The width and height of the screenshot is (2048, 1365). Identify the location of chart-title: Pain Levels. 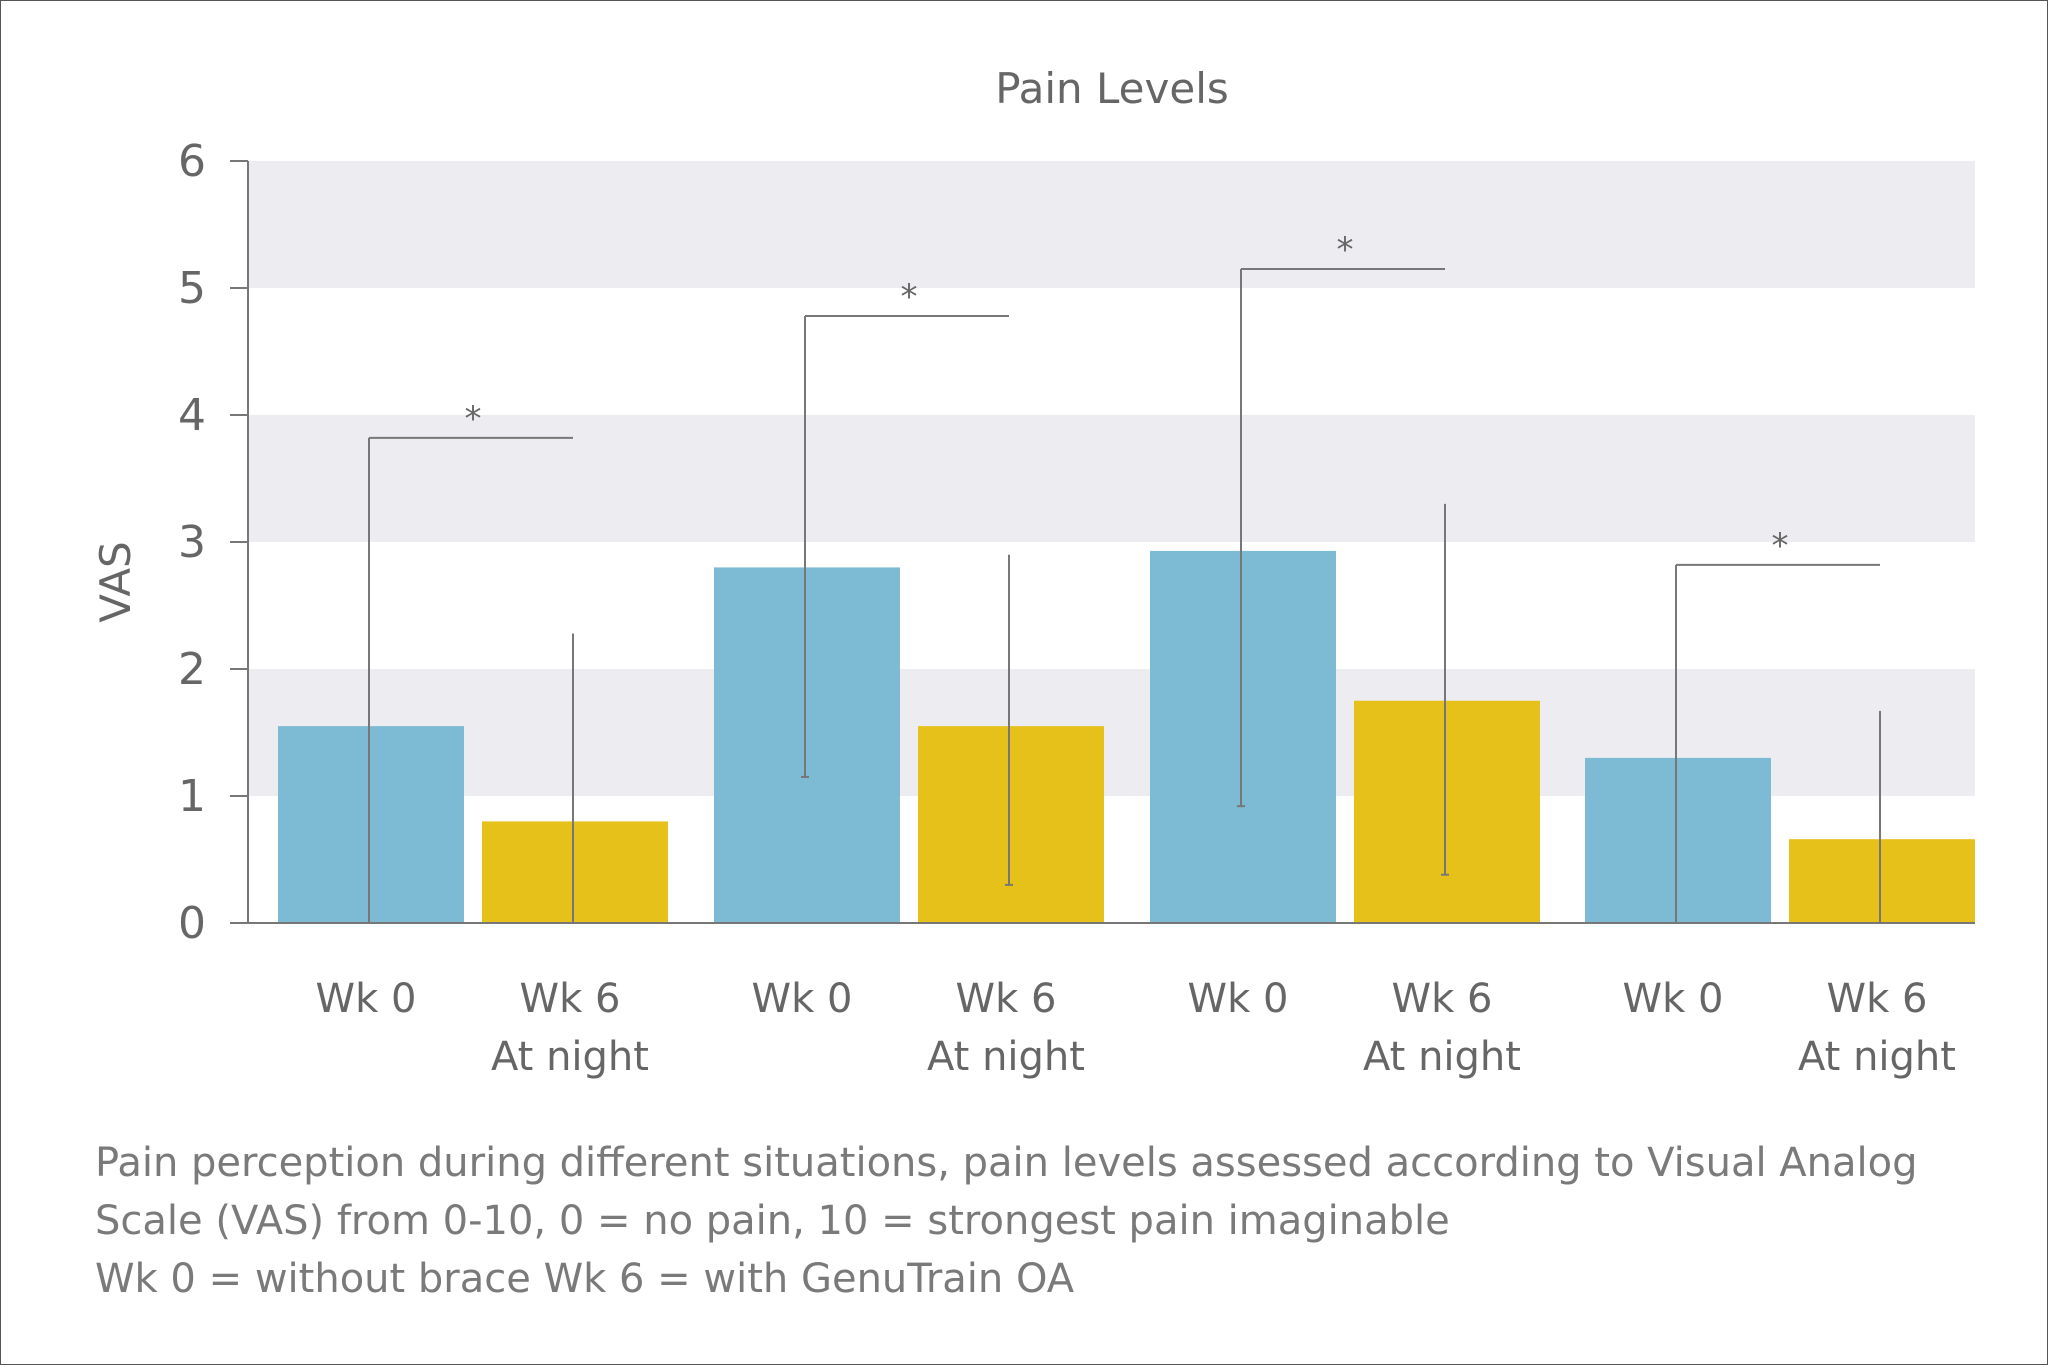
(1112, 88).